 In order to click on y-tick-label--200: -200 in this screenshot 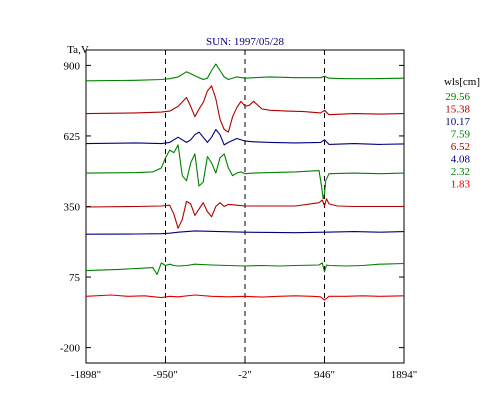, I will do `click(70, 349)`.